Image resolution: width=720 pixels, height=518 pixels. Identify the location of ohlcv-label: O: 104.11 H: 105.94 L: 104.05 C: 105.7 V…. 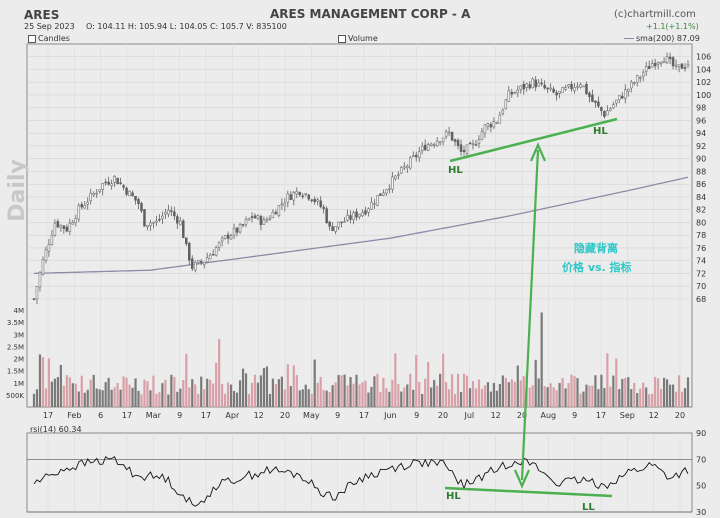
(186, 26).